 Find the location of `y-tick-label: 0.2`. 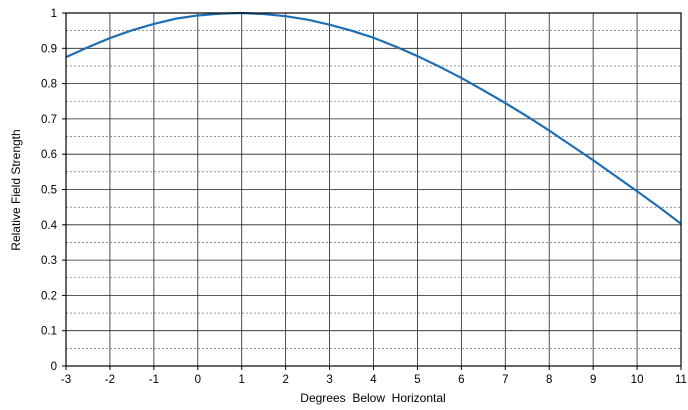

y-tick-label: 0.2 is located at coordinates (49, 296).